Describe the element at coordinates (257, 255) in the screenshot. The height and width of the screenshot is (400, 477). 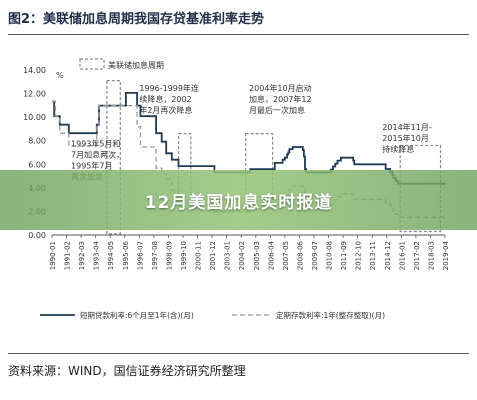
I see `x-tick-label: 2005-03` at that location.